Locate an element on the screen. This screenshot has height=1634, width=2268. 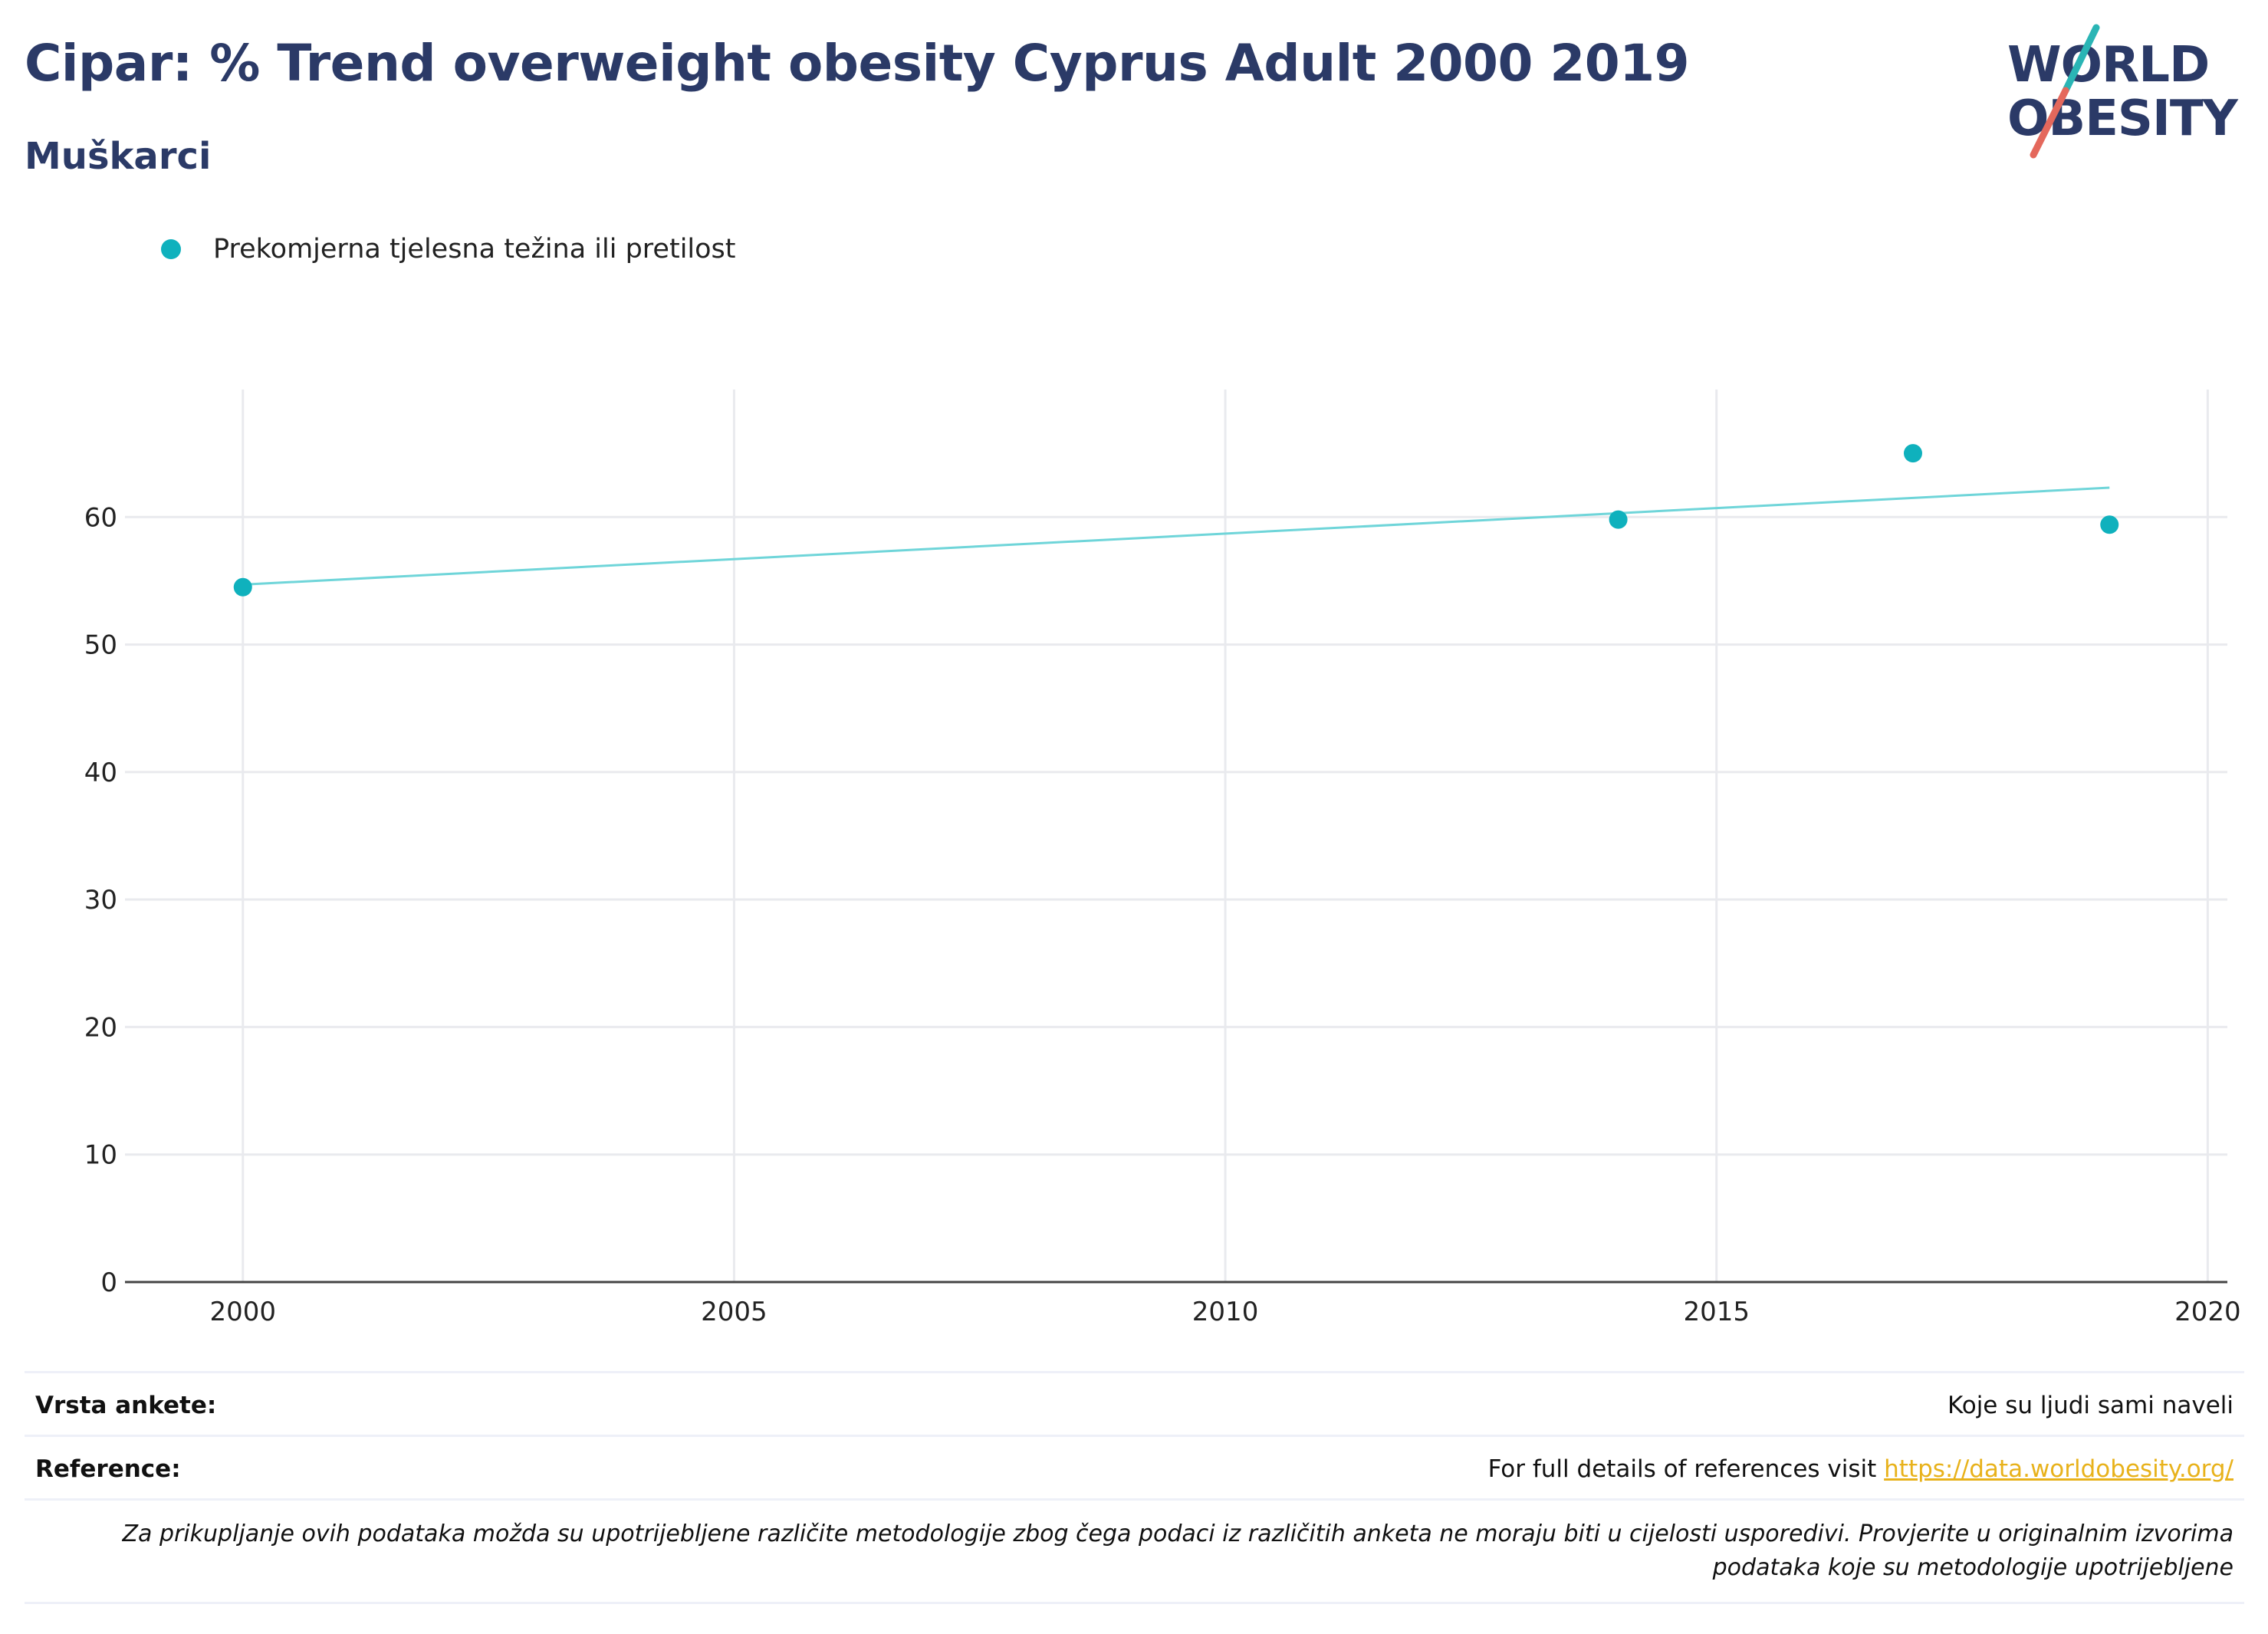
x-tick-label: 2010 is located at coordinates (1225, 1312).